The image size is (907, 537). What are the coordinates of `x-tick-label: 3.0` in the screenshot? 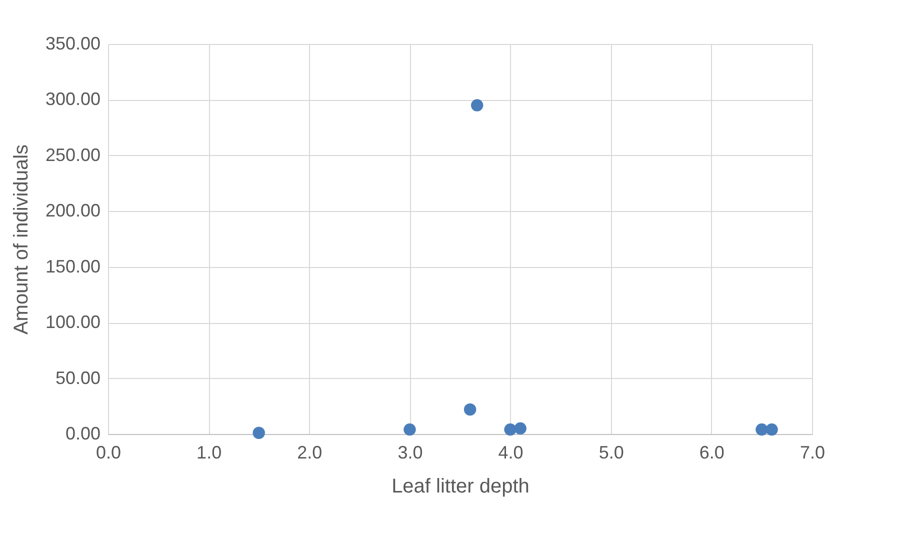 It's located at (410, 452).